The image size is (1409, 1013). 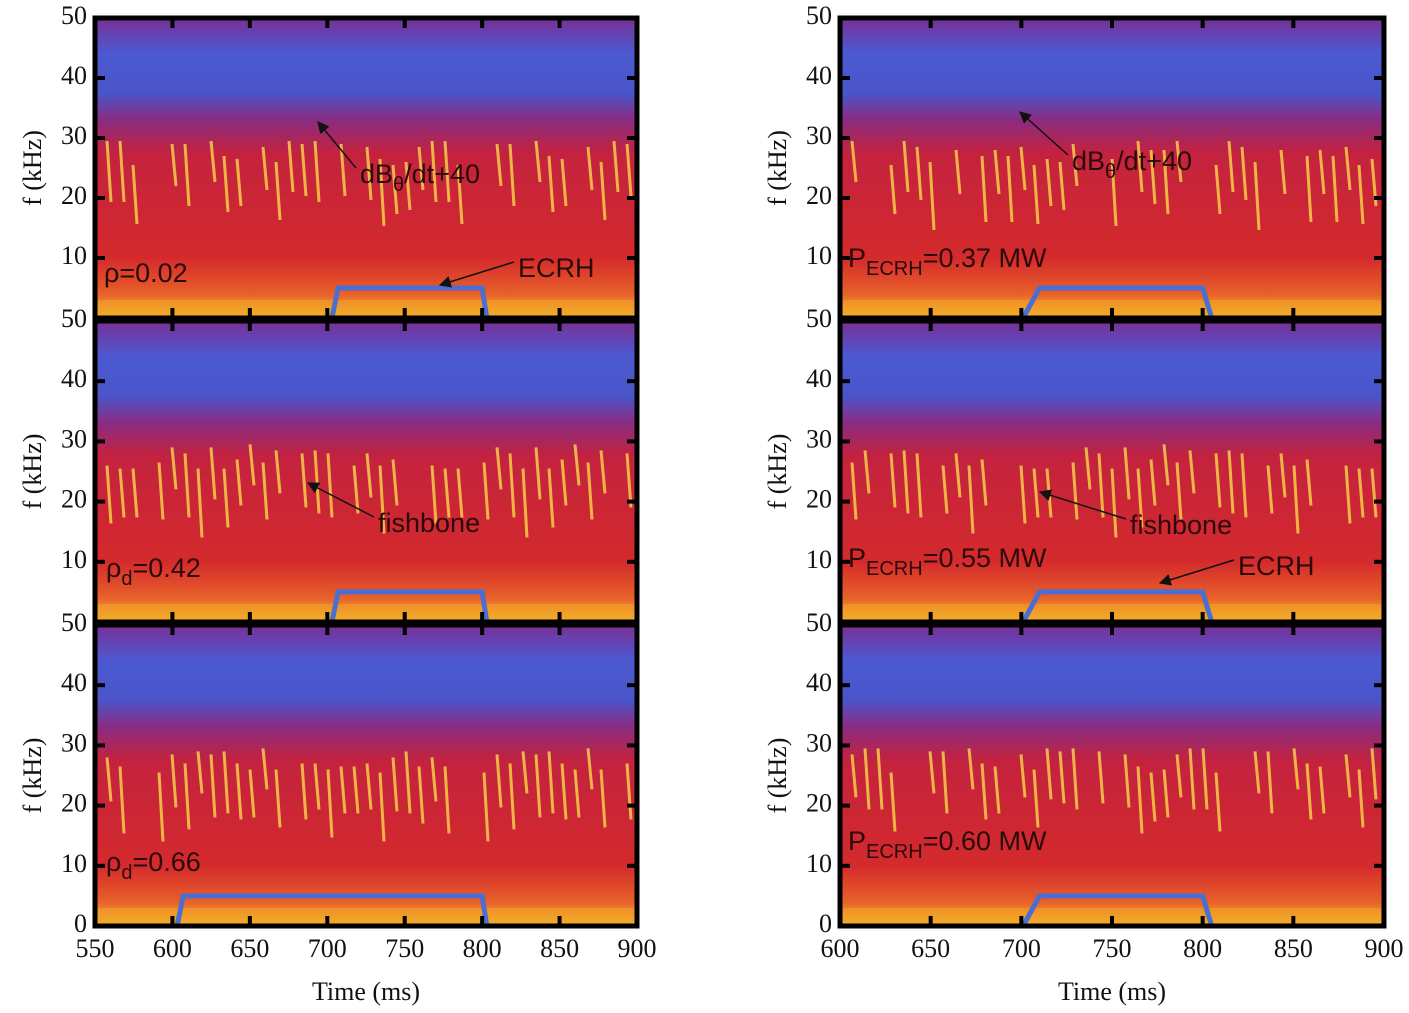 What do you see at coordinates (825, 923) in the screenshot?
I see `y-tick-label: 0` at bounding box center [825, 923].